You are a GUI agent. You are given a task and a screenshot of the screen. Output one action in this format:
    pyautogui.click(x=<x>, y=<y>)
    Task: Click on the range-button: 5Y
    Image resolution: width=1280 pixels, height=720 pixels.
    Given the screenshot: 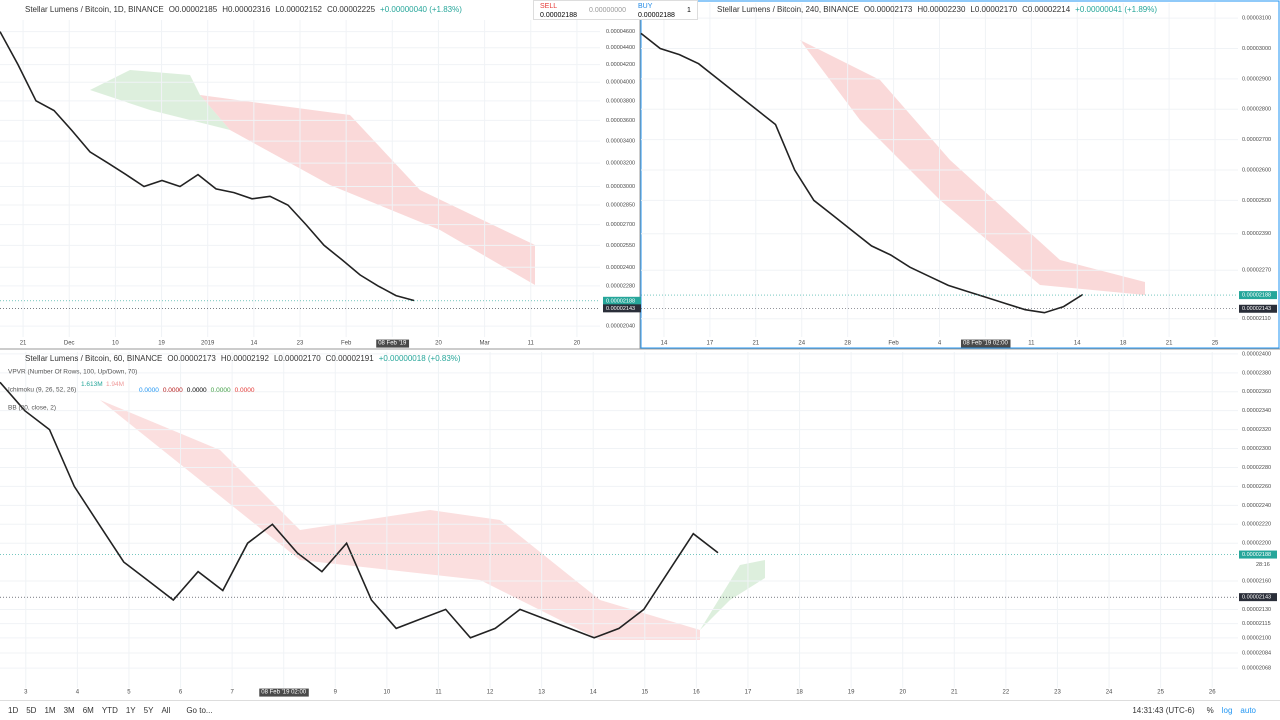 What is the action you would take?
    pyautogui.click(x=148, y=710)
    